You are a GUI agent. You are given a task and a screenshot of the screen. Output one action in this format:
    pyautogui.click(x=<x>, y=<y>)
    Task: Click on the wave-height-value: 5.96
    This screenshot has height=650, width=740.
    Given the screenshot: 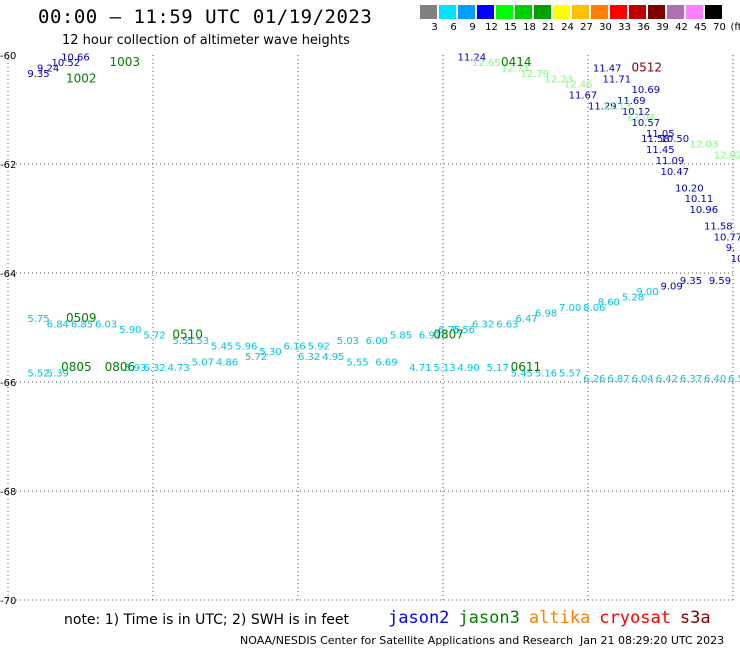 What is the action you would take?
    pyautogui.click(x=246, y=346)
    